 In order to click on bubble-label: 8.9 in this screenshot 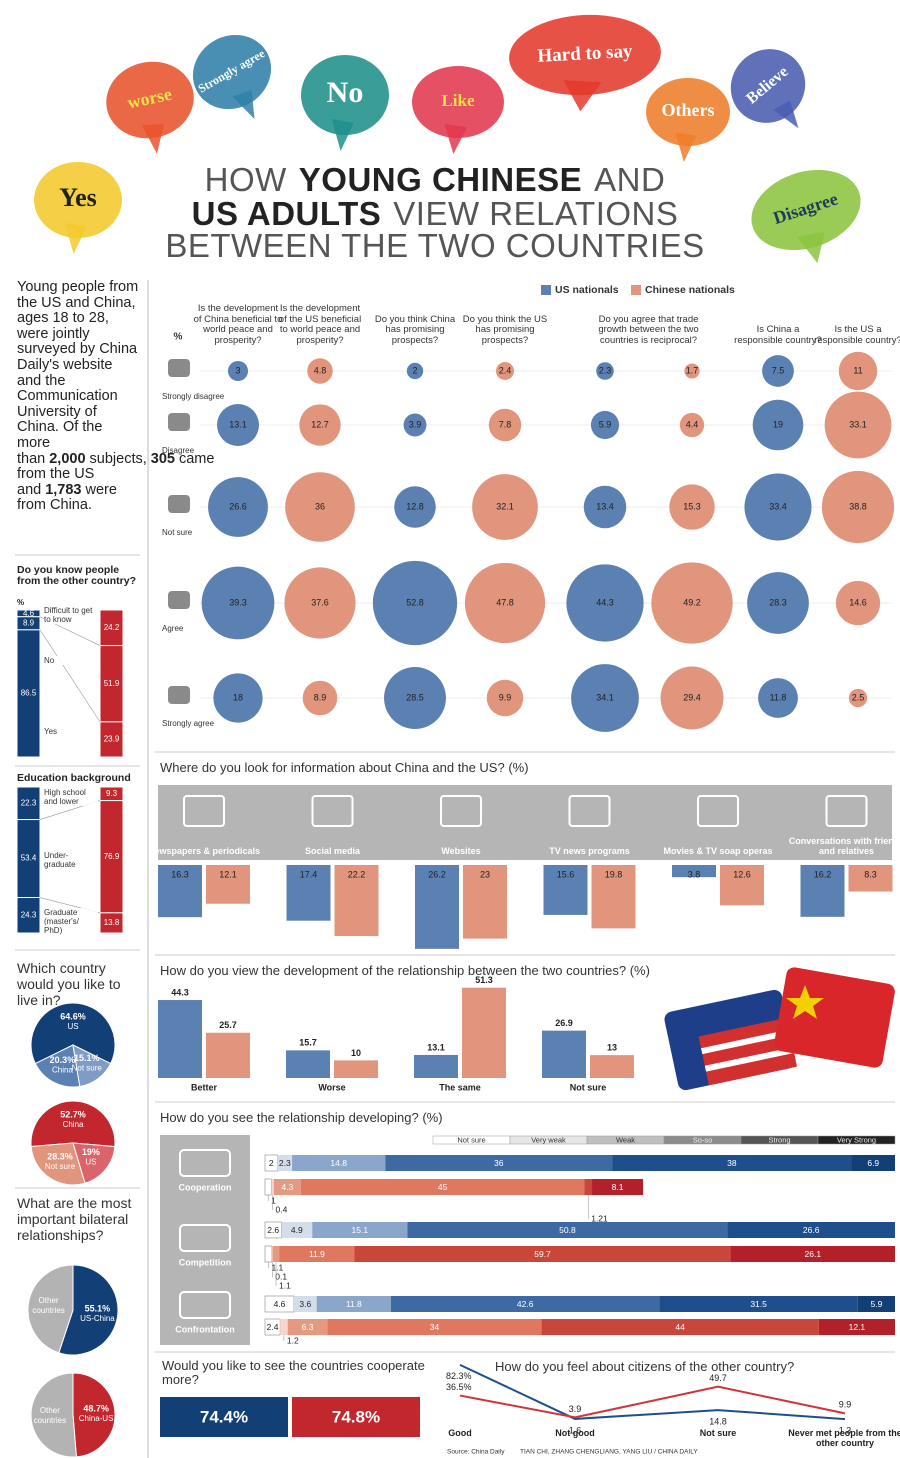, I will do `click(320, 697)`.